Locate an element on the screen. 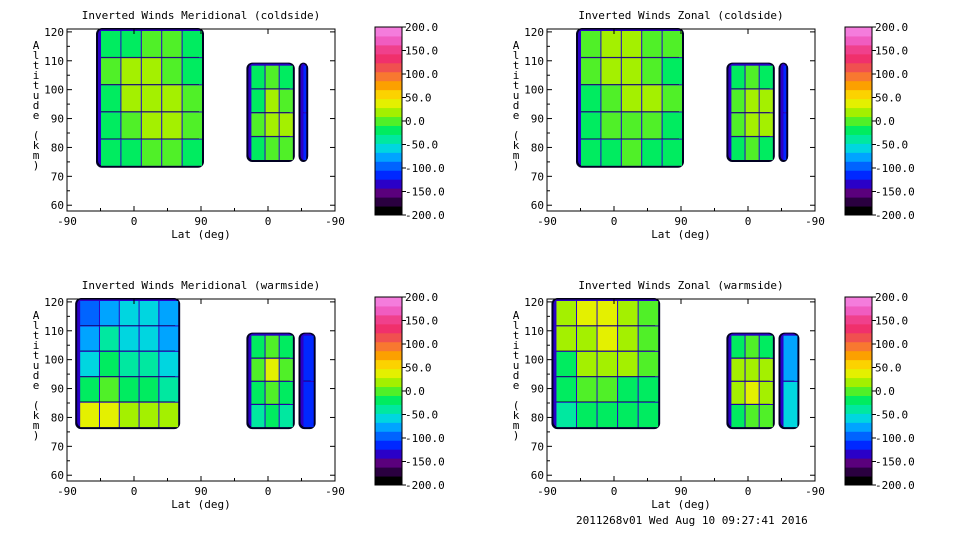 This screenshot has width=960, height=540. y-tick-label: 80 is located at coordinates (537, 417).